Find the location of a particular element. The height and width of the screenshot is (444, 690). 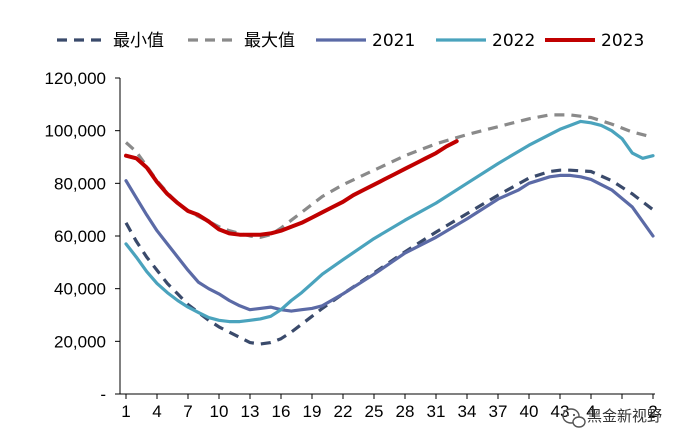

x-tick-label: 43 is located at coordinates (560, 411).